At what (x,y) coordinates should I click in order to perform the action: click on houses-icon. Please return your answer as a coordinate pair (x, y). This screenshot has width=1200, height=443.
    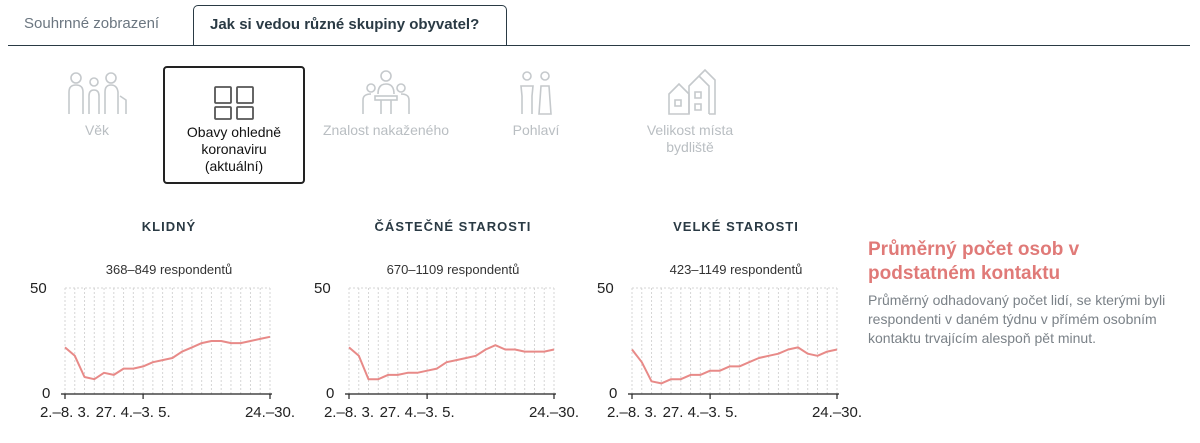
    Looking at the image, I should click on (692, 91).